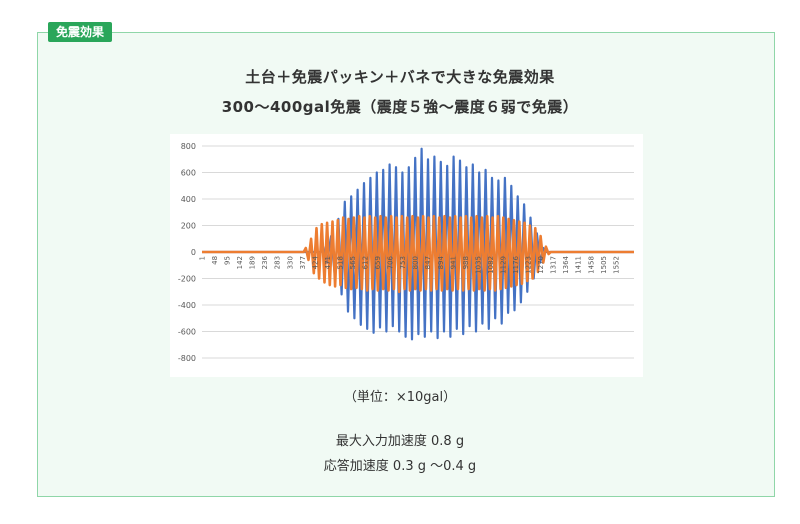  I want to click on y-tick-label: -800, so click(187, 358).